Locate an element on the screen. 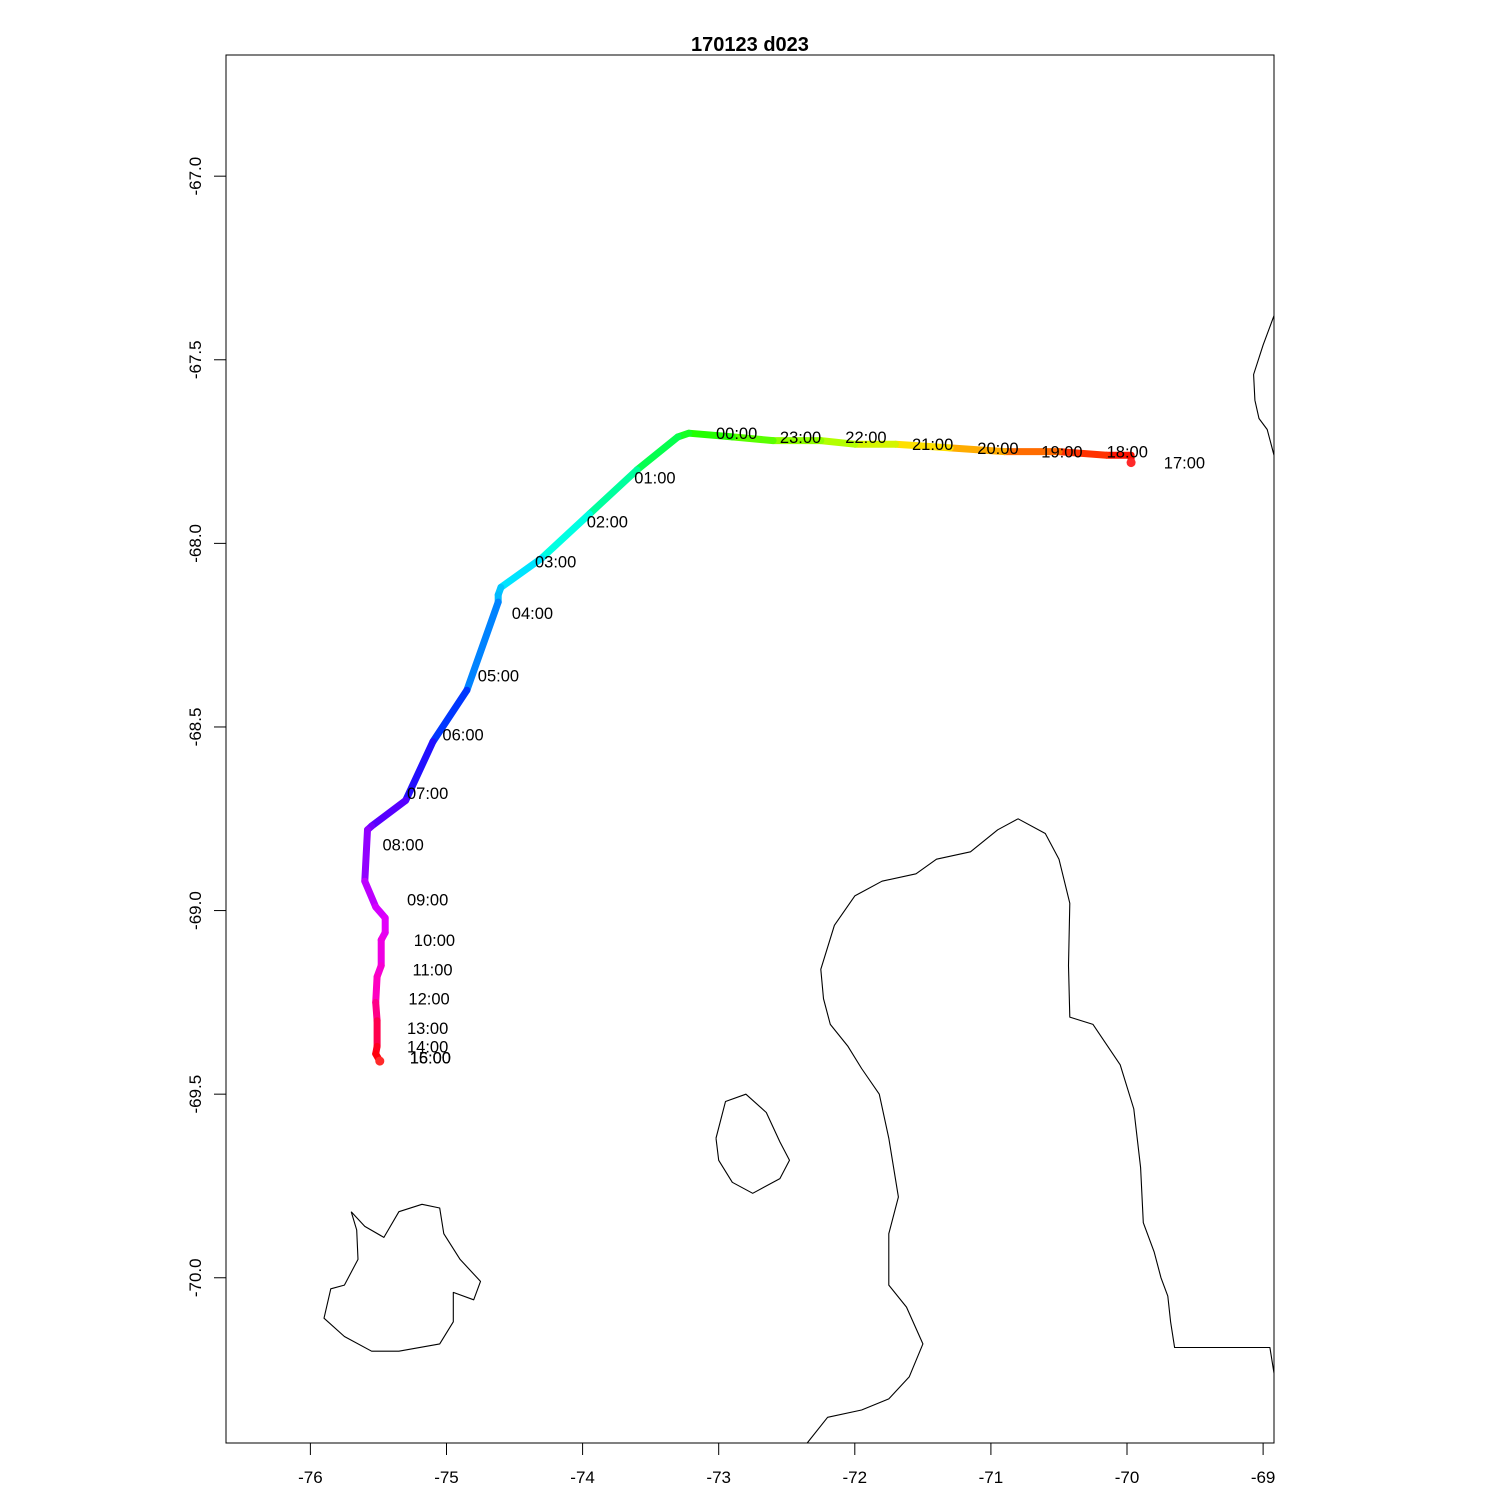 The image size is (1500, 1500). time-label: 21:00 is located at coordinates (932, 445).